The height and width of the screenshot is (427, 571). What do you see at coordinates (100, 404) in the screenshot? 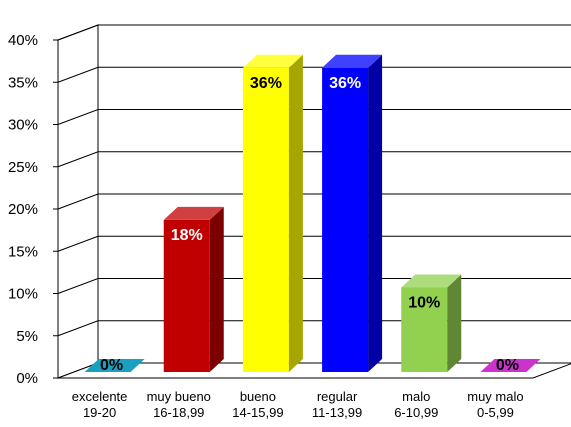
I see `x-category-label: excelente 19-20` at bounding box center [100, 404].